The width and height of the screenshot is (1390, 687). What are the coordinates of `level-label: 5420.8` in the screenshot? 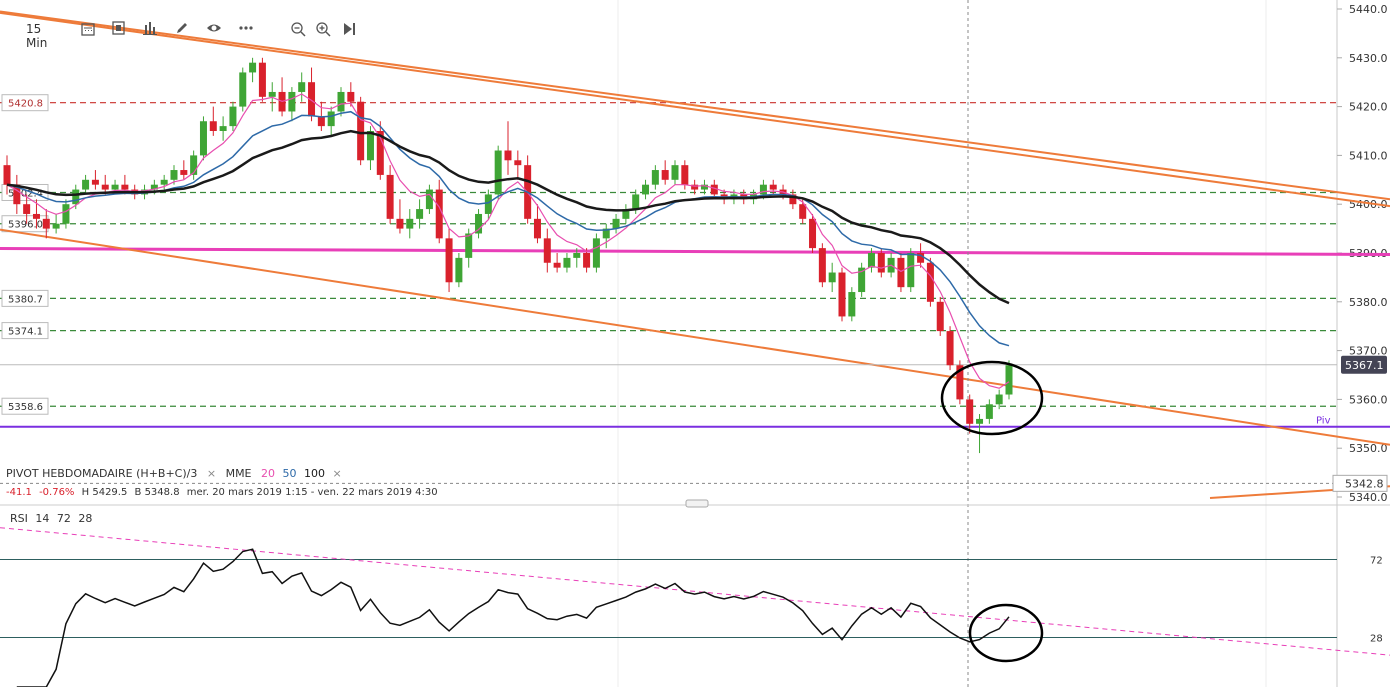 It's located at (25, 104).